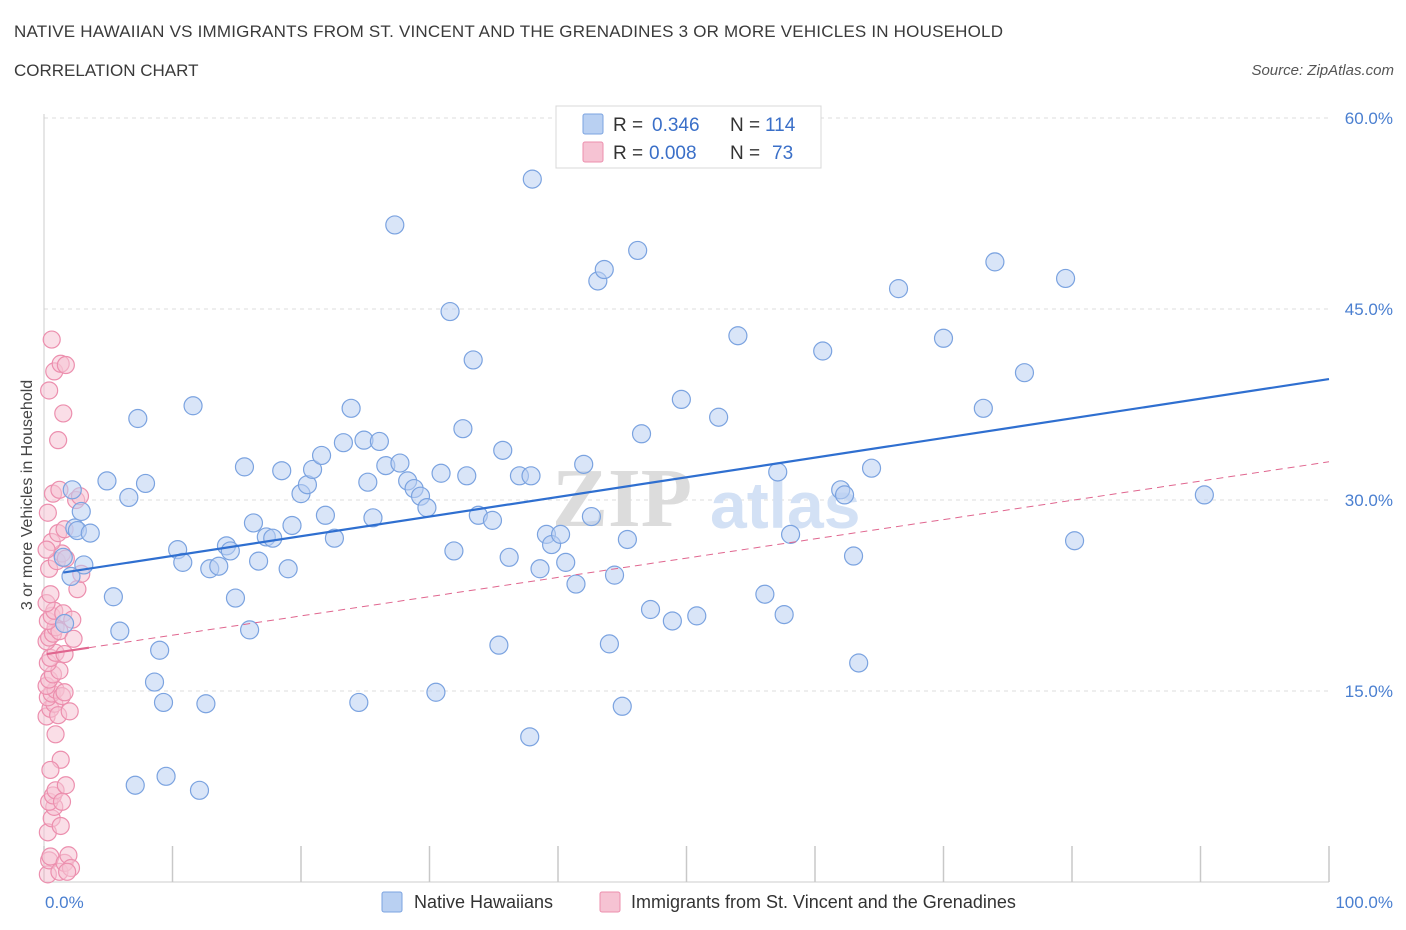 This screenshot has width=1406, height=930. I want to click on source-label: Source: ZipAtlas.com, so click(1322, 70).